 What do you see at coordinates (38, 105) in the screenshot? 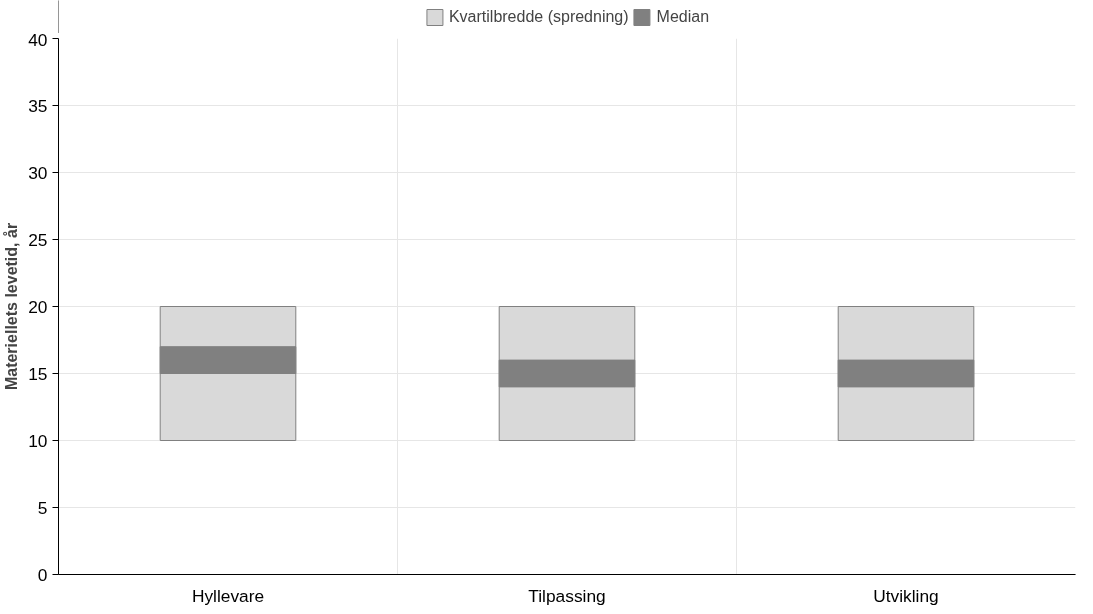
I see `y-tick-label: 35` at bounding box center [38, 105].